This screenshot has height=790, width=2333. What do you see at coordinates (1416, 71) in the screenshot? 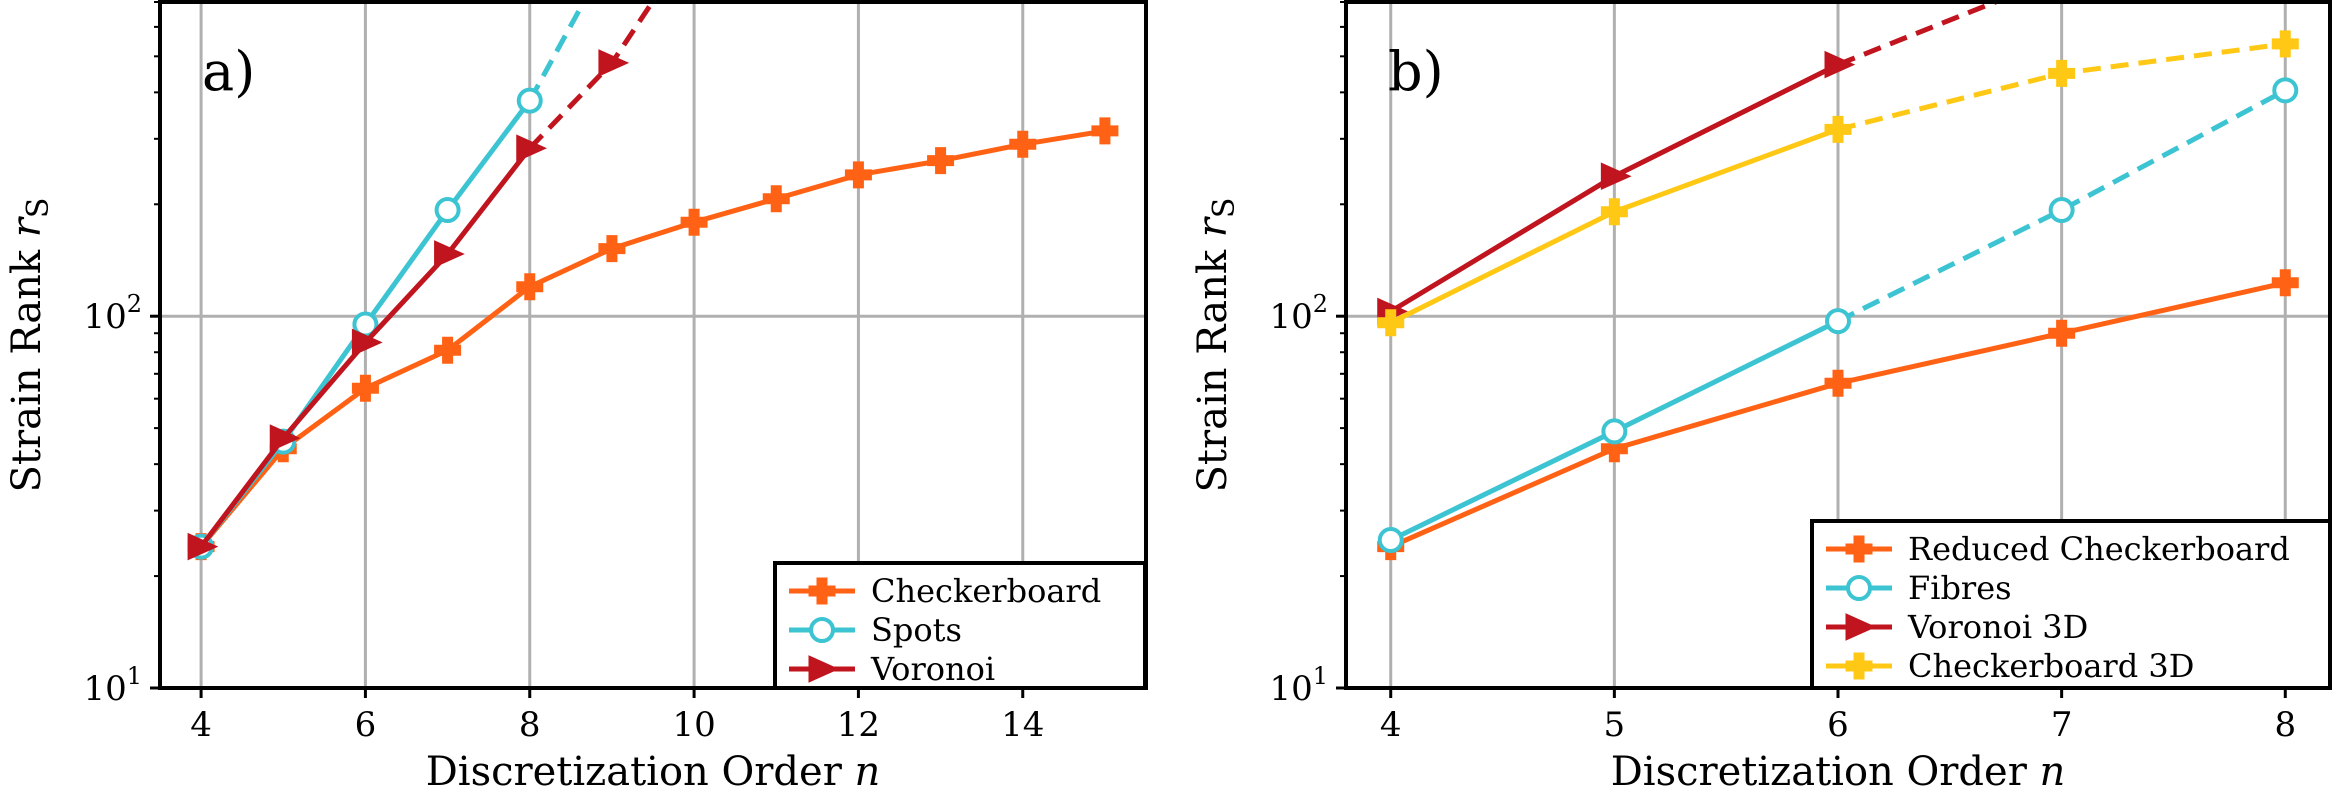
I see `panel-label: b)` at bounding box center [1416, 71].